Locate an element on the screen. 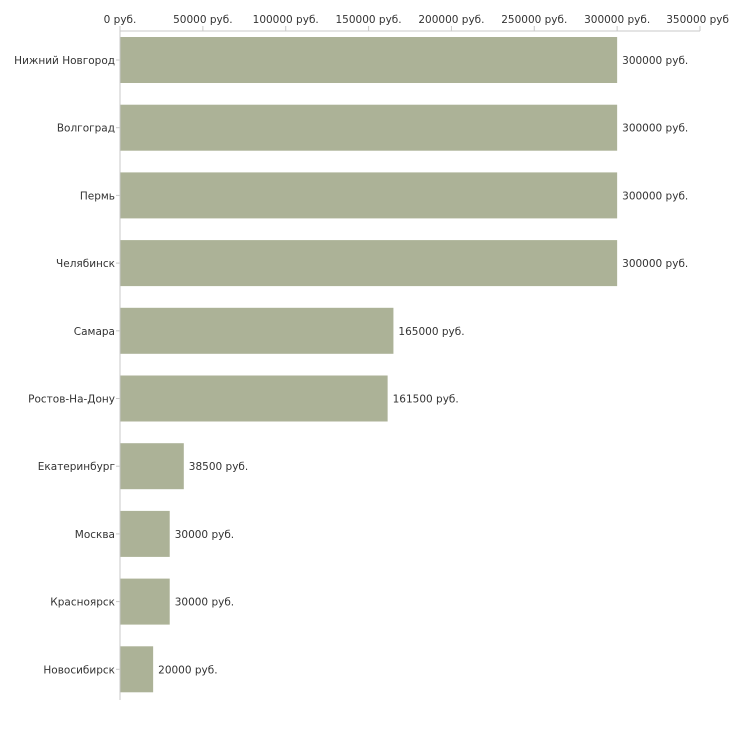 The height and width of the screenshot is (730, 730). x-tick-label: 350000 руб is located at coordinates (697, 20).